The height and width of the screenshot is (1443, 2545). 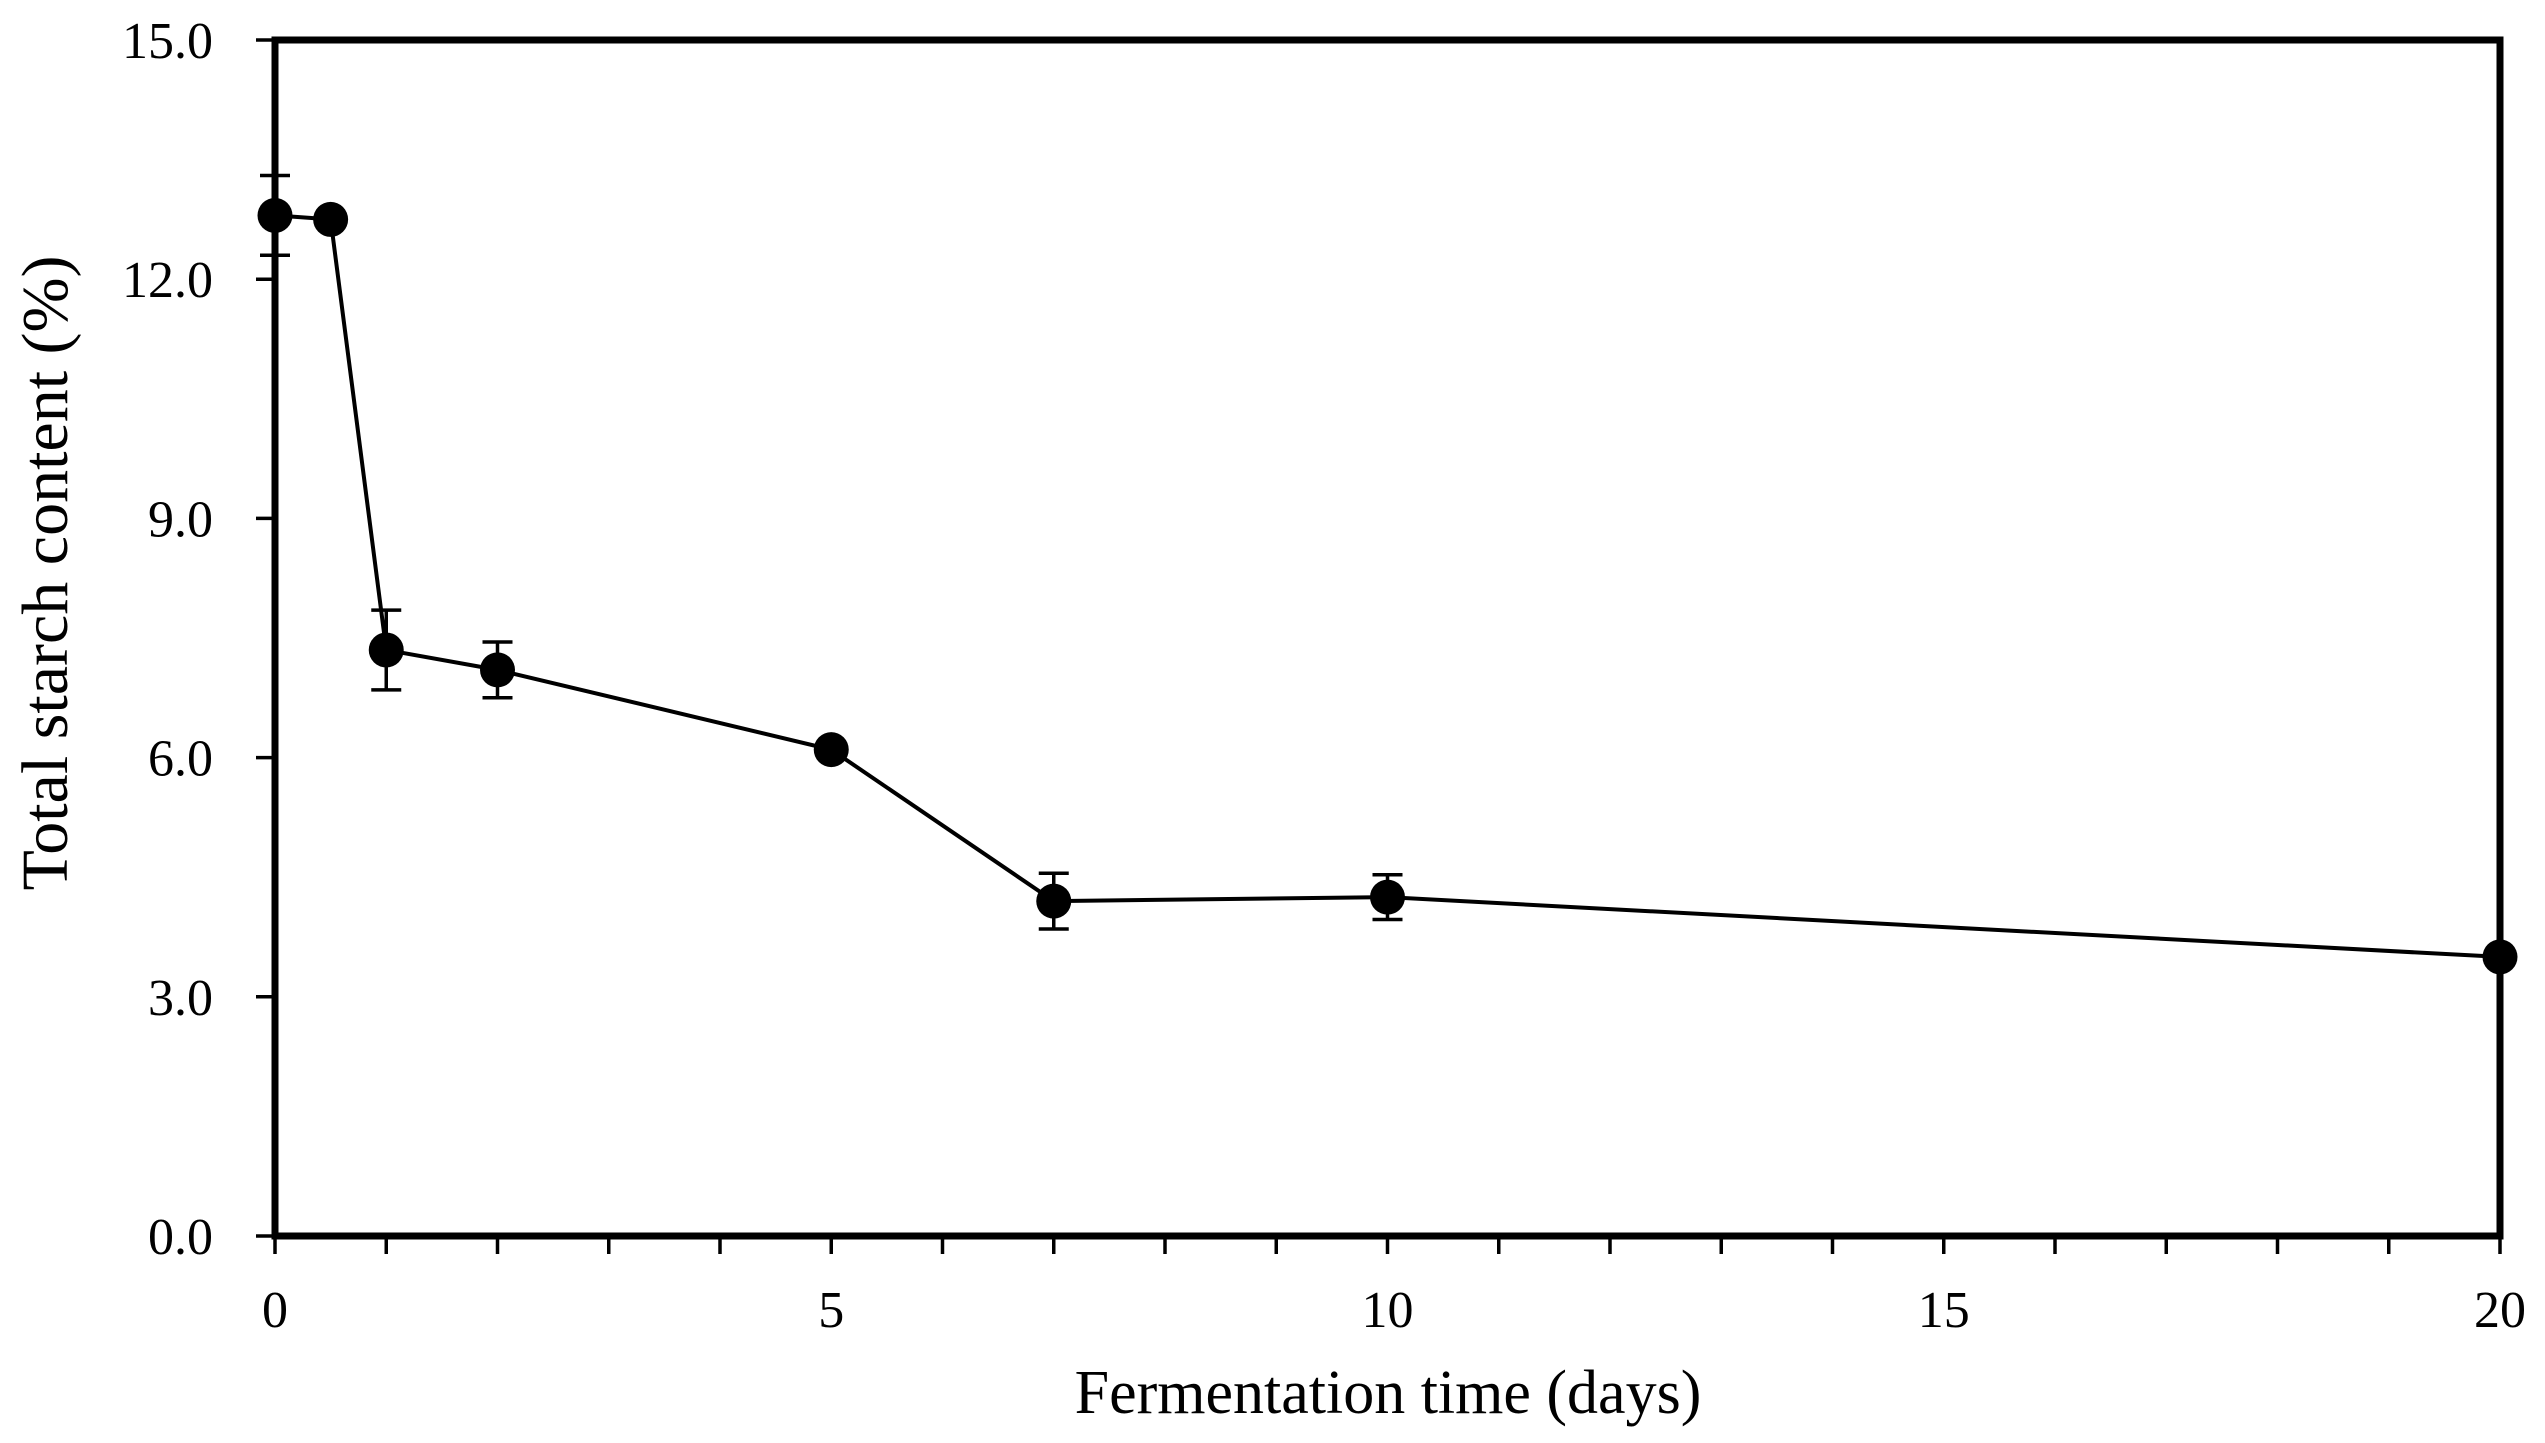 I want to click on y-tick-label: 6.0, so click(x=180, y=759).